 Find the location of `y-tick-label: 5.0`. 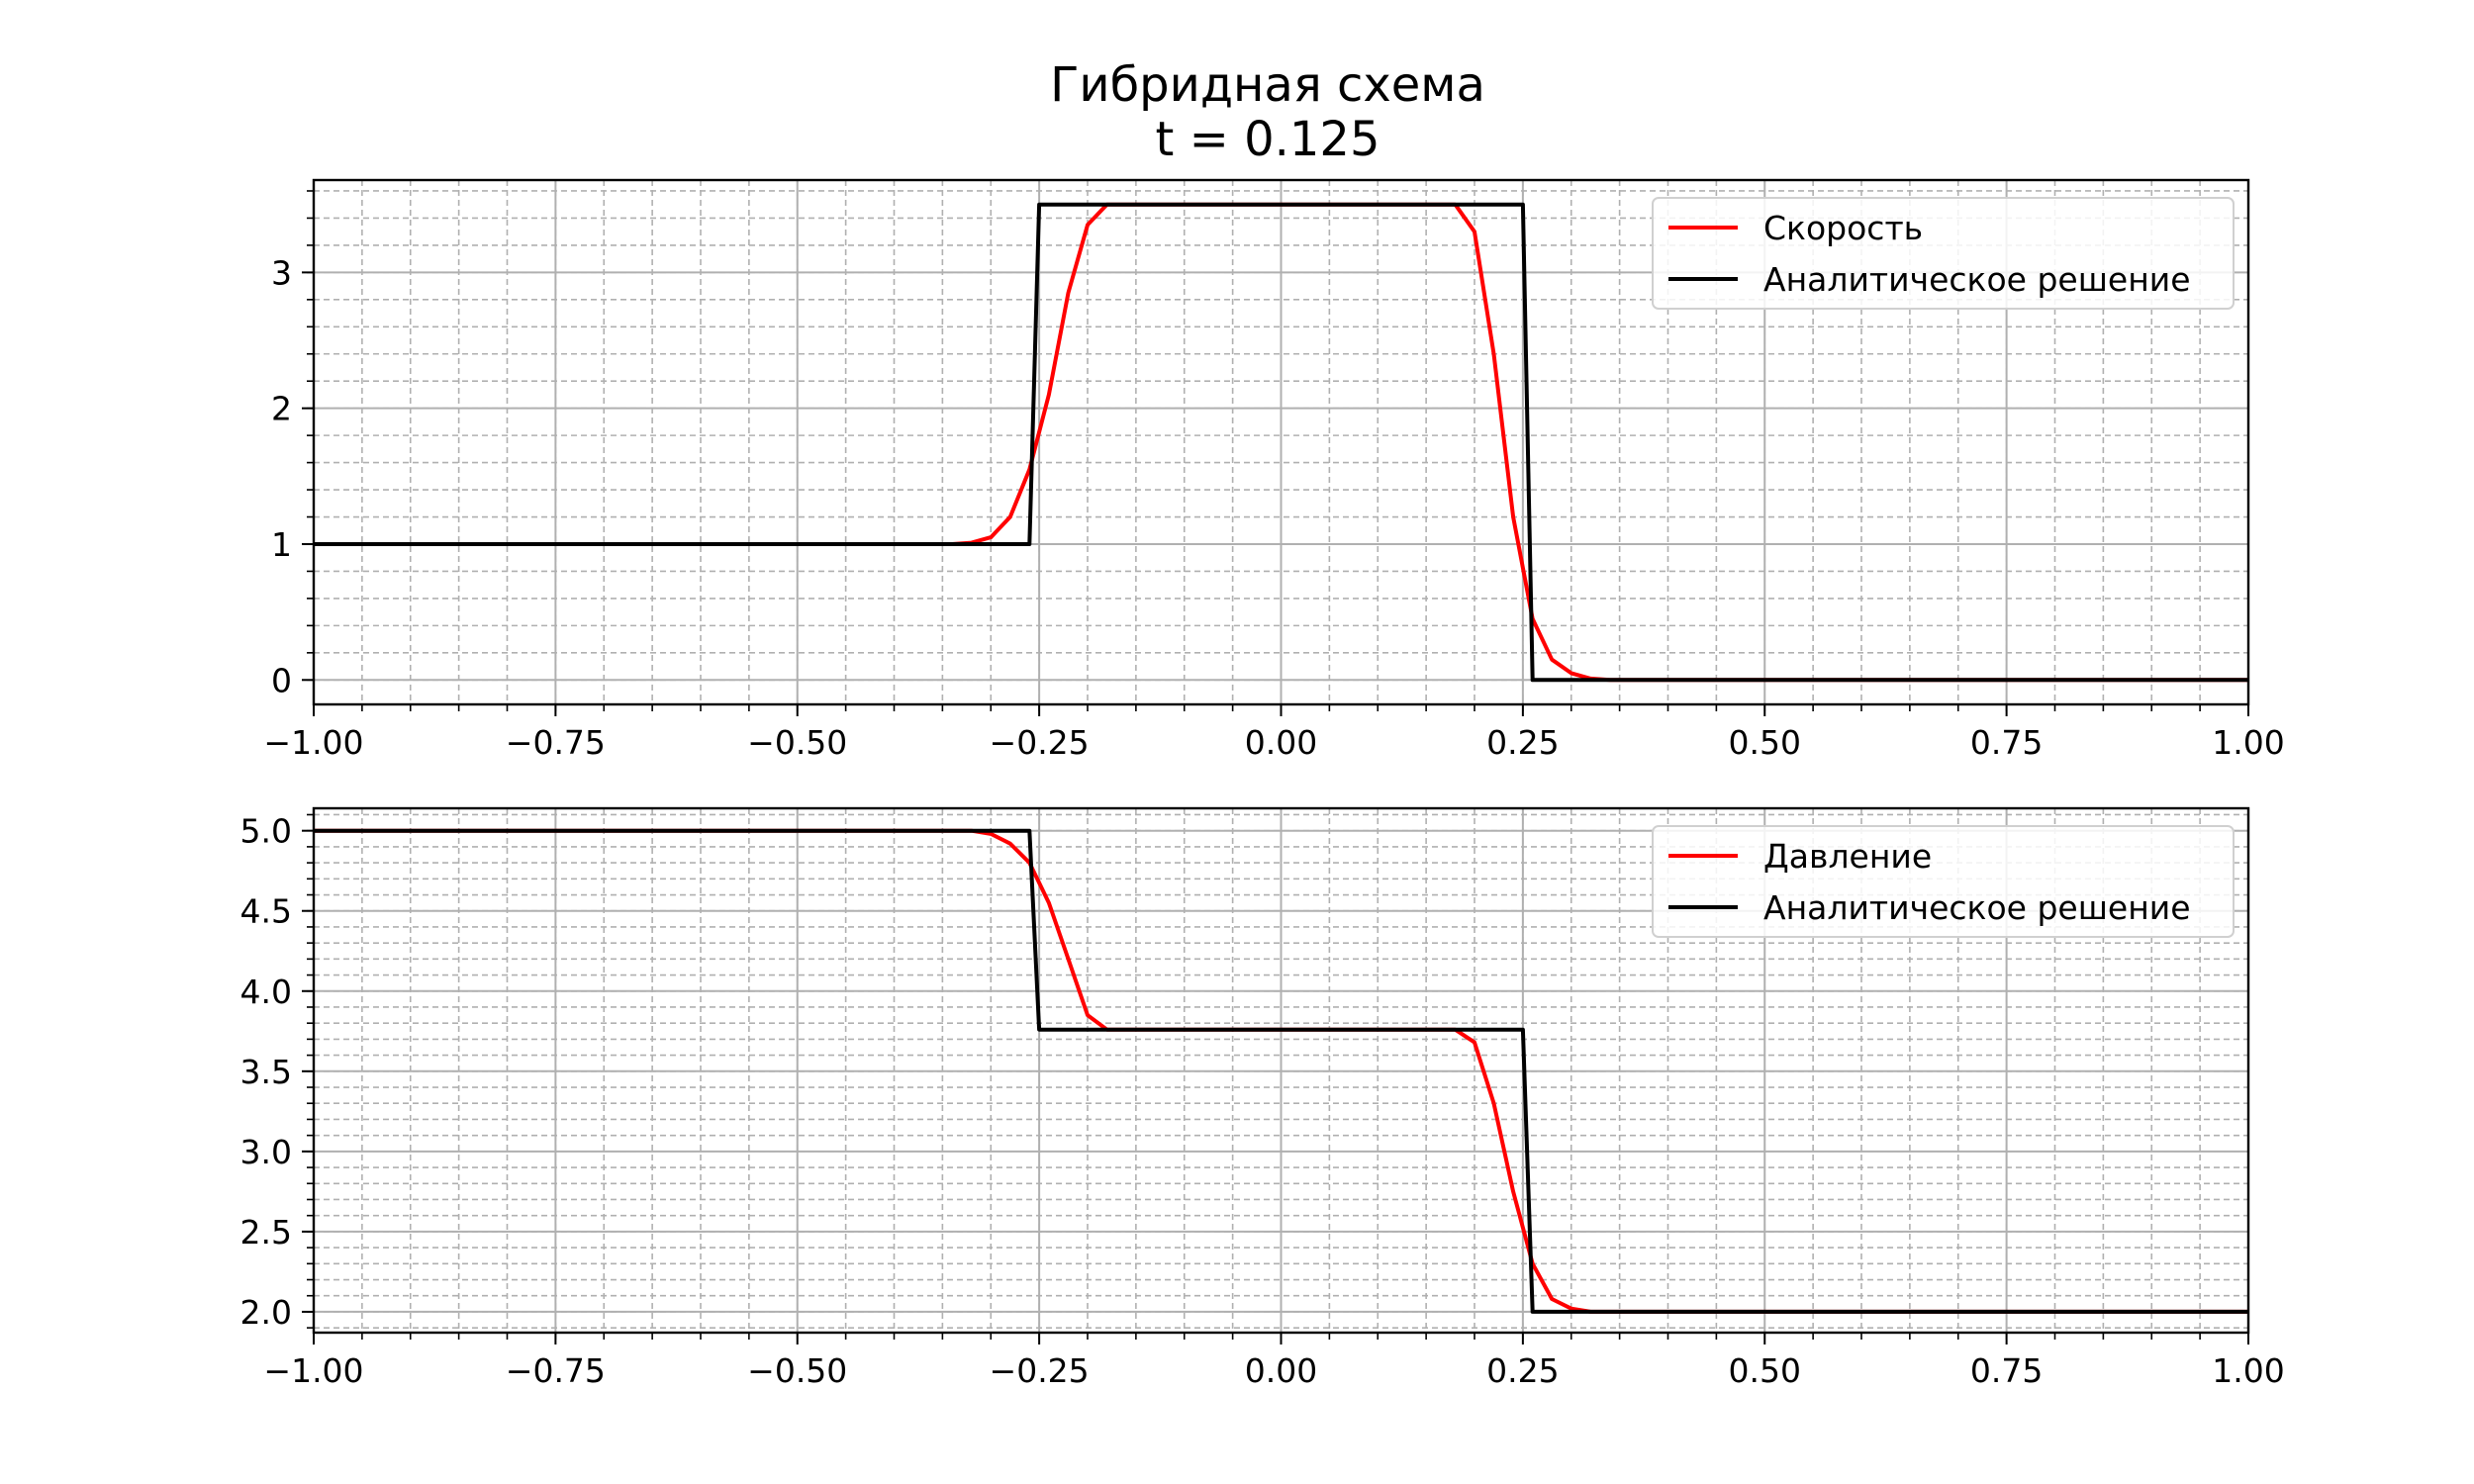

y-tick-label: 5.0 is located at coordinates (266, 831).